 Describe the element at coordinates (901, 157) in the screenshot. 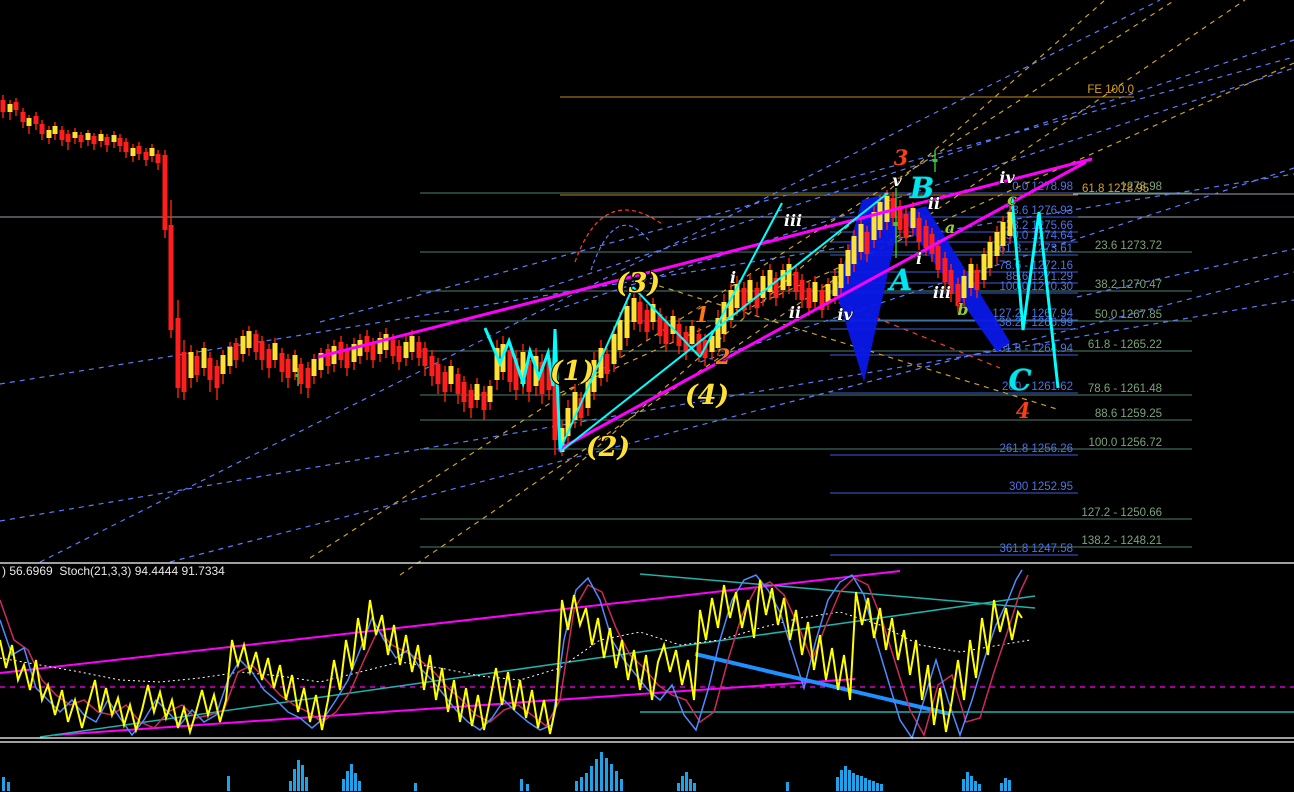

I see `wave-label: 3` at that location.